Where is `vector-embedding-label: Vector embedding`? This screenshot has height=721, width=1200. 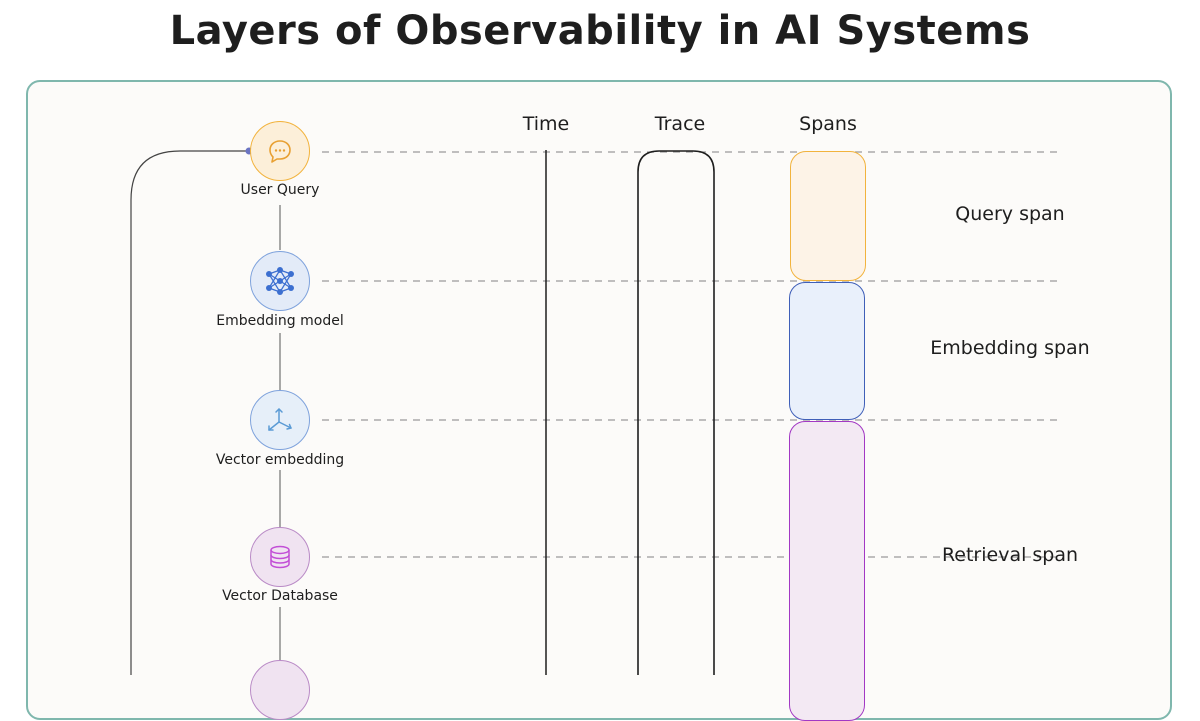
vector-embedding-label: Vector embedding is located at coordinates (280, 460).